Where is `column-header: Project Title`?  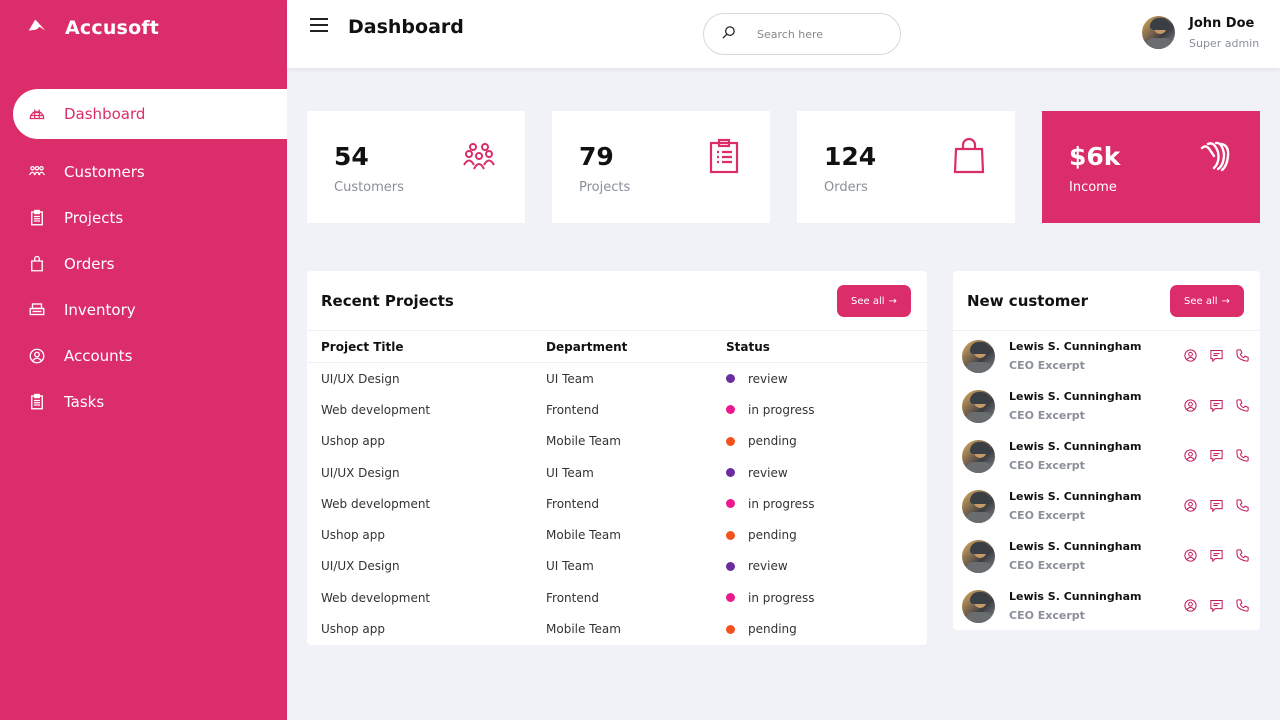 column-header: Project Title is located at coordinates (362, 346).